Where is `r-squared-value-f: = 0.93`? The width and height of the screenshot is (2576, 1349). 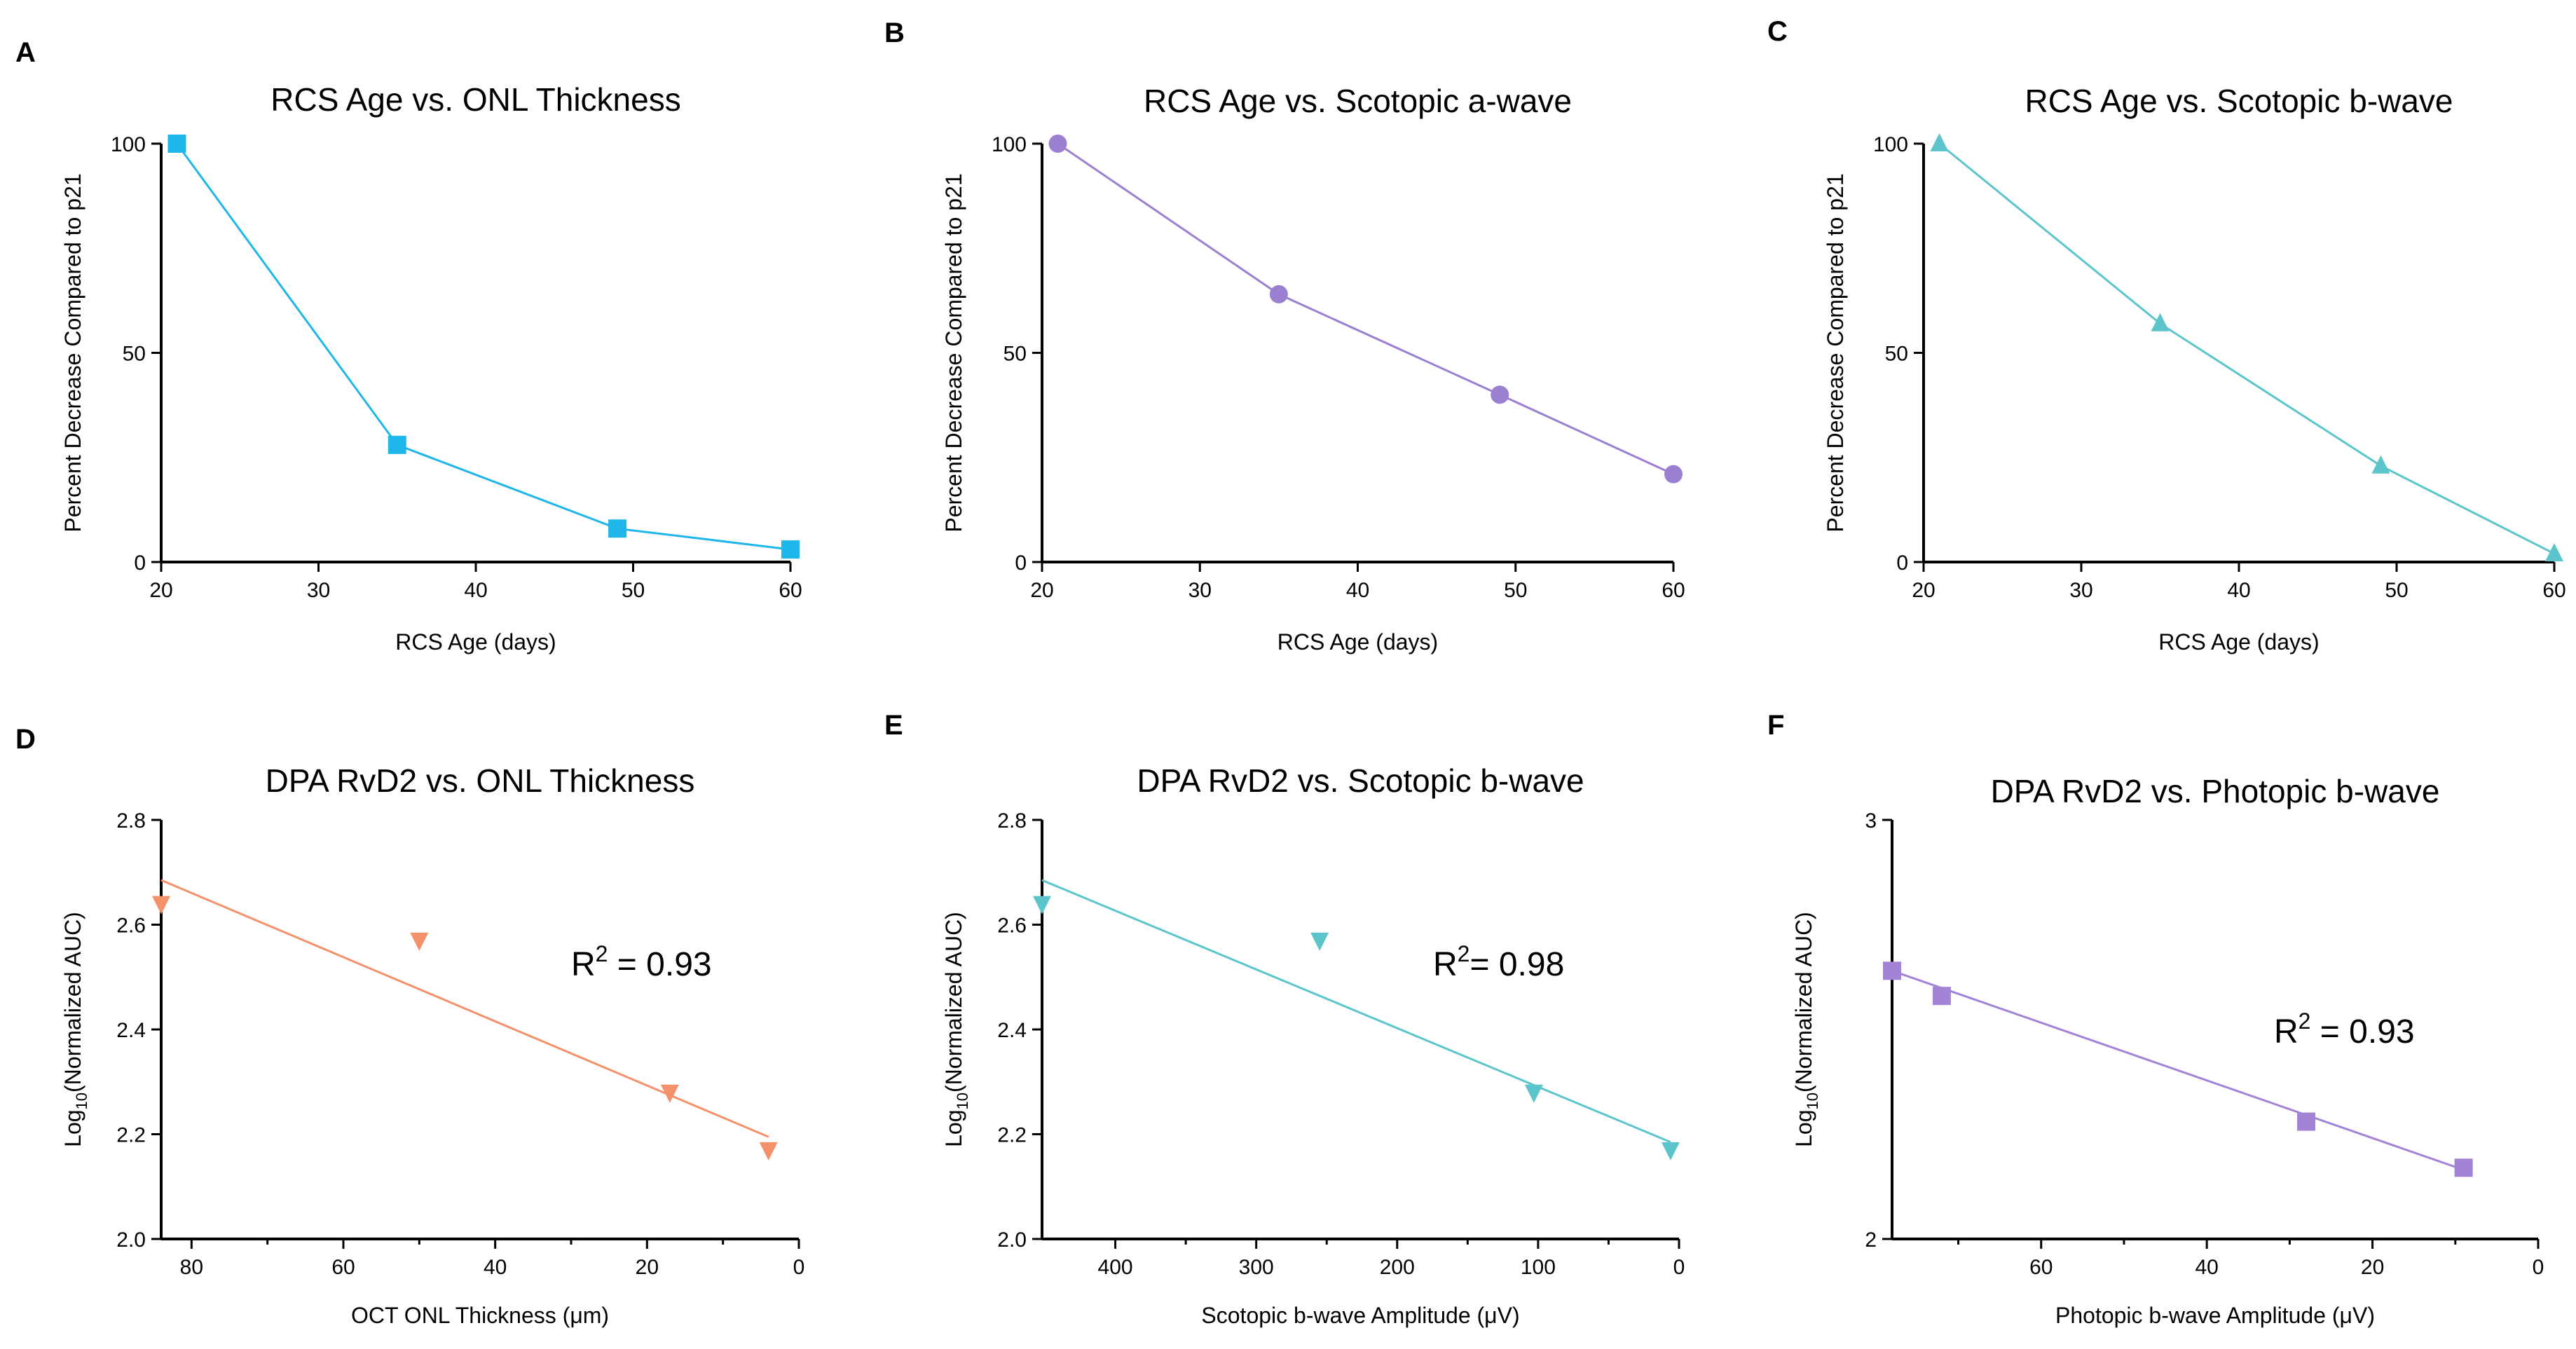
r-squared-value-f: = 0.93 is located at coordinates (2362, 1031).